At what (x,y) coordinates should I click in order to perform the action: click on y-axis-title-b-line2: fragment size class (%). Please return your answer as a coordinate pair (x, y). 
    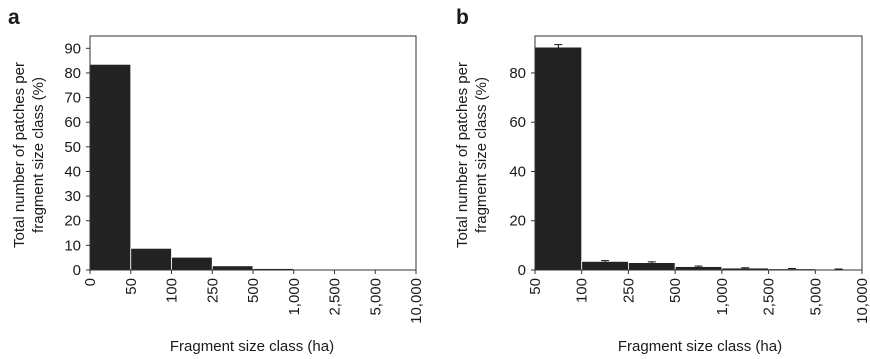
    Looking at the image, I should click on (481, 155).